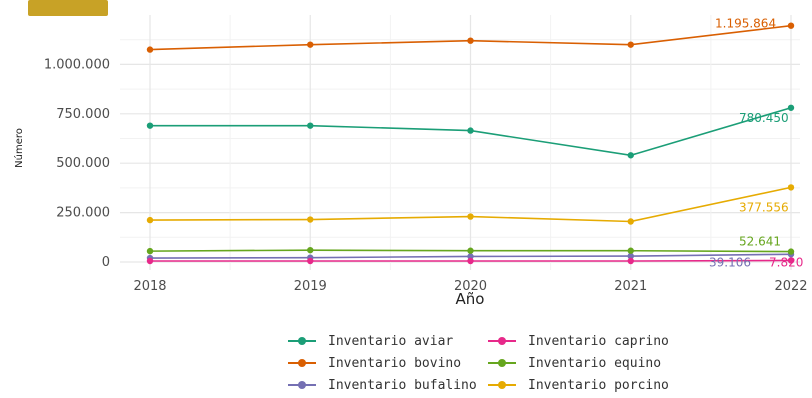 This screenshot has width=812, height=398. Describe the element at coordinates (764, 207) in the screenshot. I see `end-value-label: 377.556` at that location.